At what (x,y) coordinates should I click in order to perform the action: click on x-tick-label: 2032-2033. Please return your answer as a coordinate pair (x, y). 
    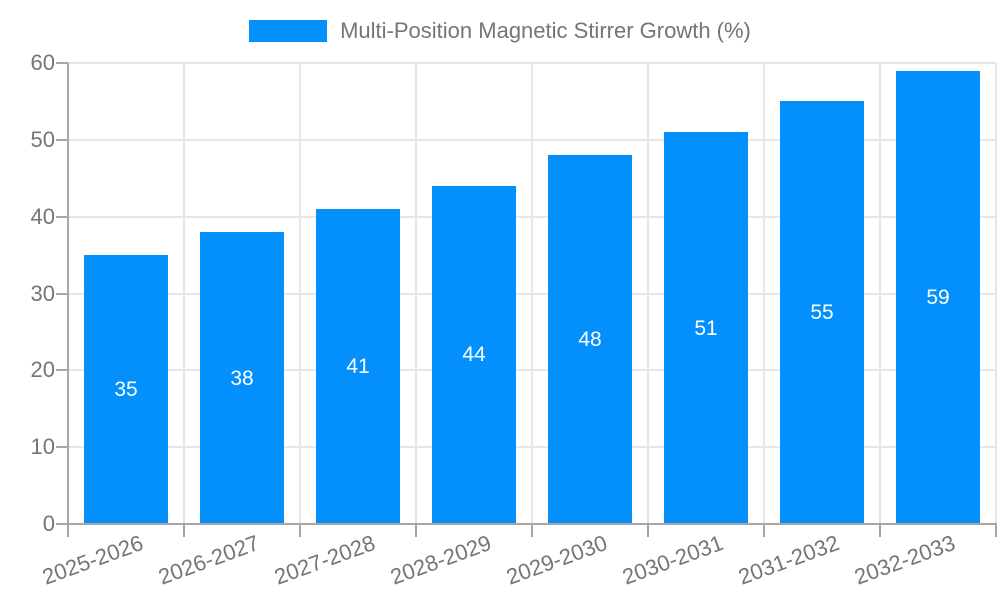
    Looking at the image, I should click on (904, 560).